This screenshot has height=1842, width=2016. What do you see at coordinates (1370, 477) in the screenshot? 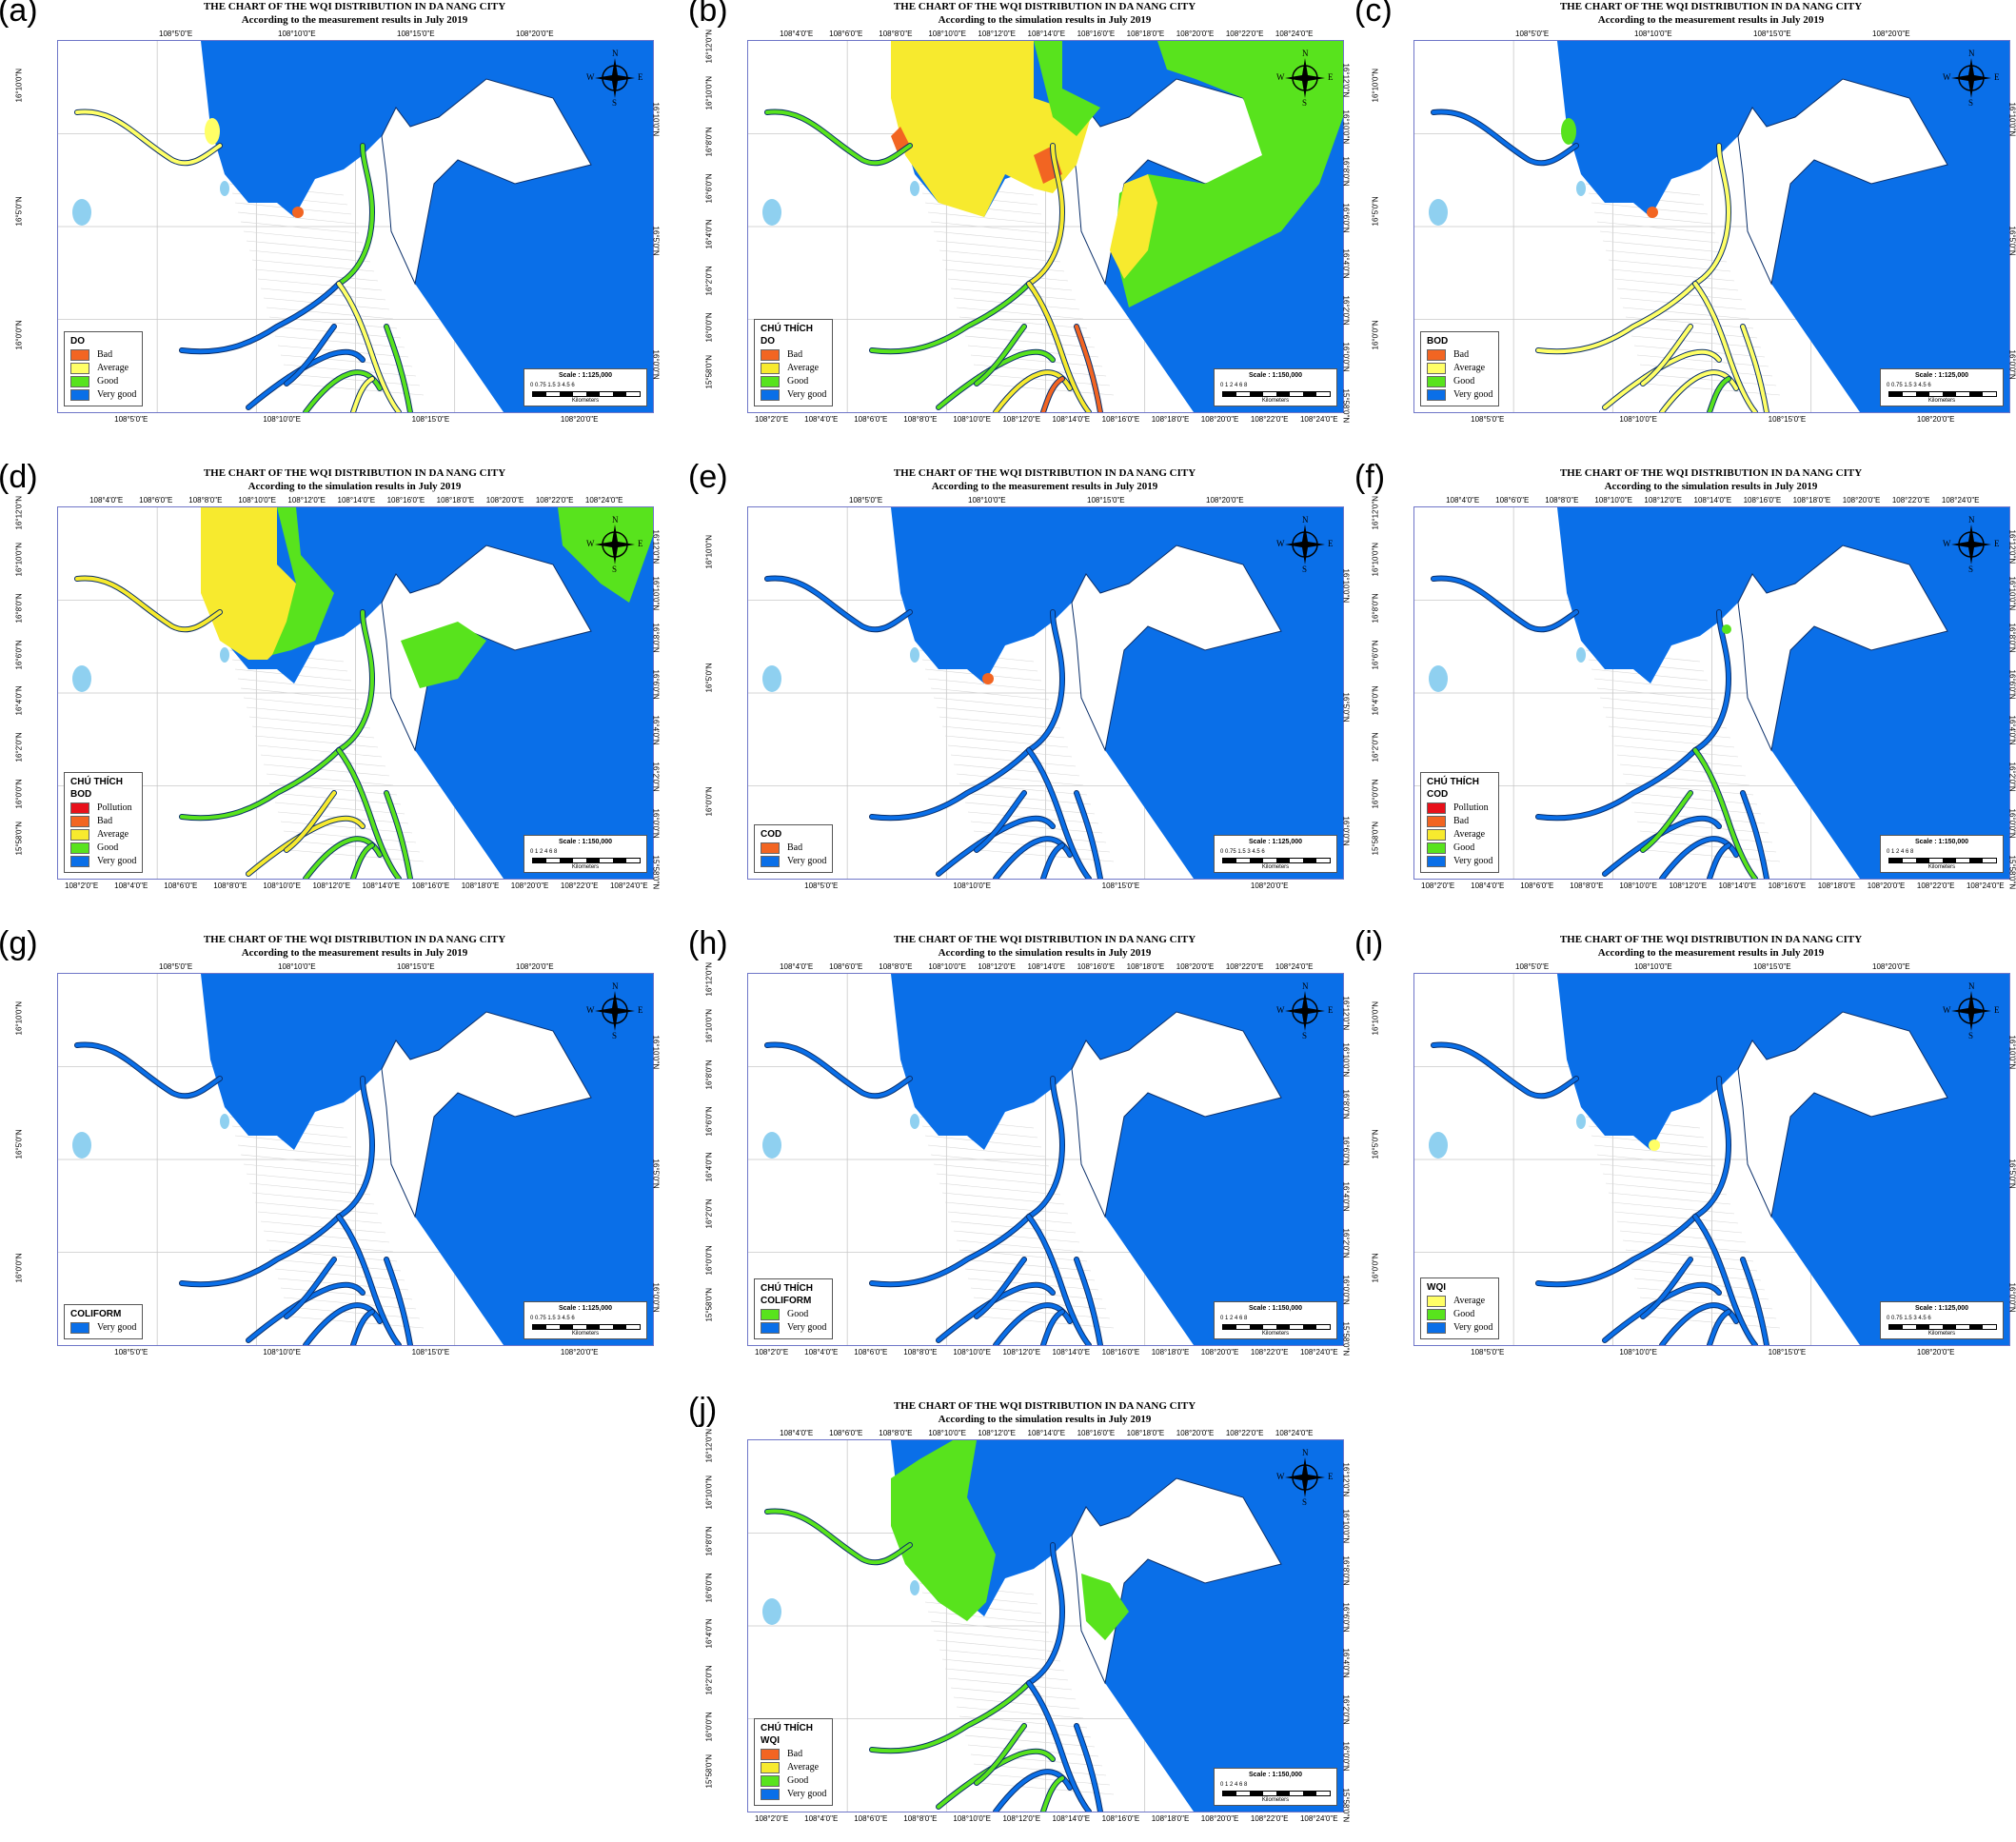
I see `panel-label: (f)` at bounding box center [1370, 477].